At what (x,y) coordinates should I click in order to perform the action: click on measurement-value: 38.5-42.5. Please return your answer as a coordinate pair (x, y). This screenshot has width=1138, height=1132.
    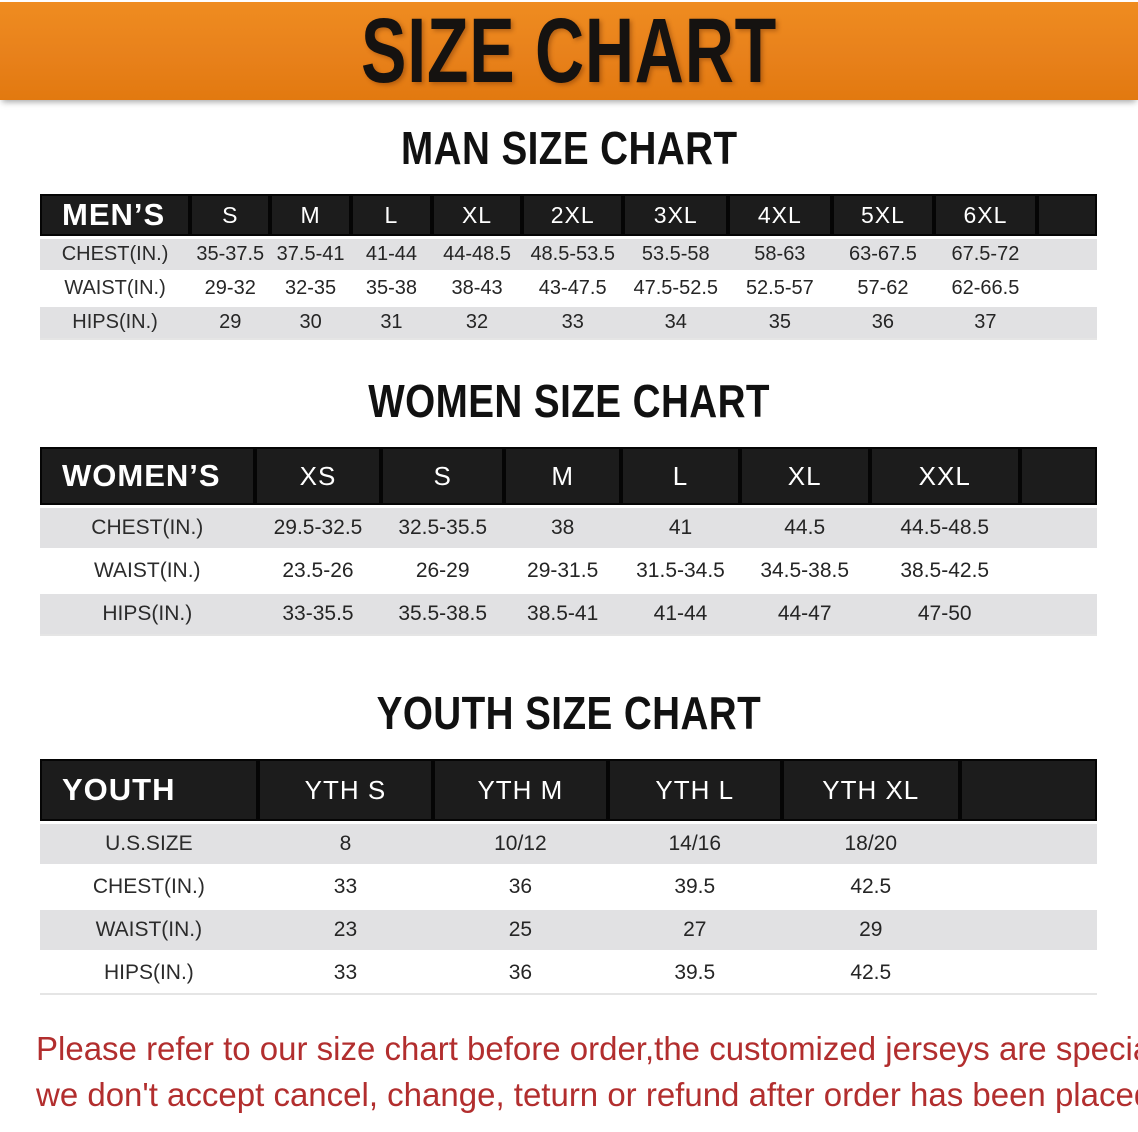
    Looking at the image, I should click on (944, 571).